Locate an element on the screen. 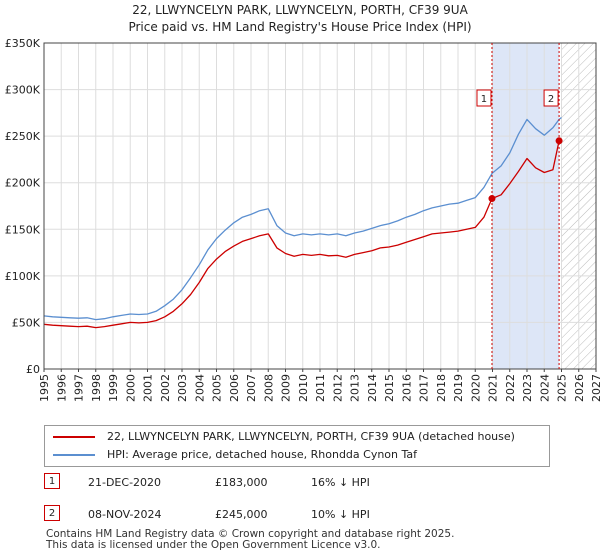 The width and height of the screenshot is (600, 560). x-tick-label: 2012 is located at coordinates (337, 388).